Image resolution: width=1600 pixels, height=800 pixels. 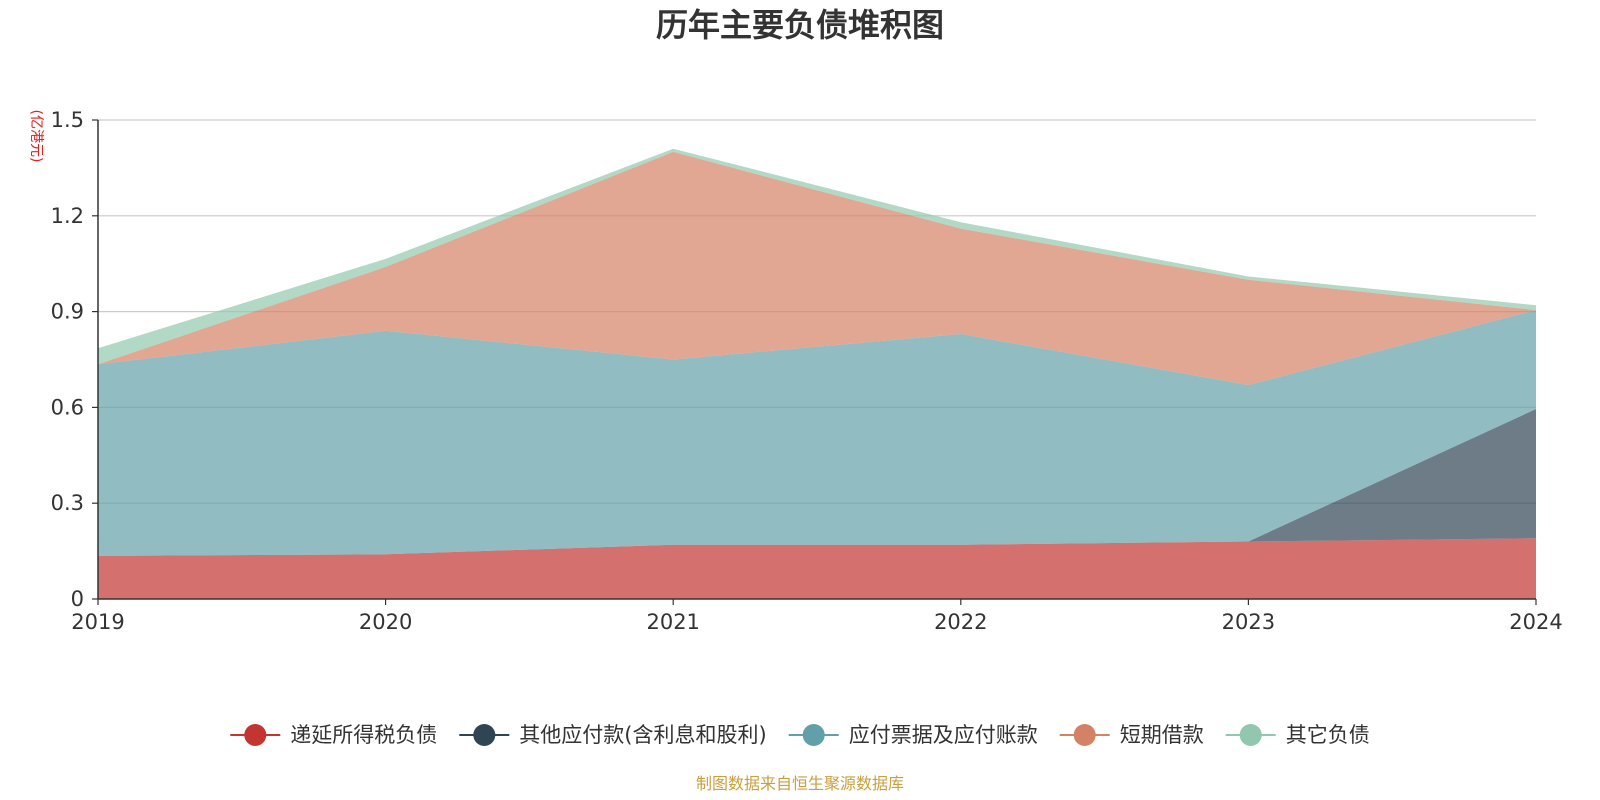 What do you see at coordinates (1162, 735) in the screenshot?
I see `legend-label: 短期借款` at bounding box center [1162, 735].